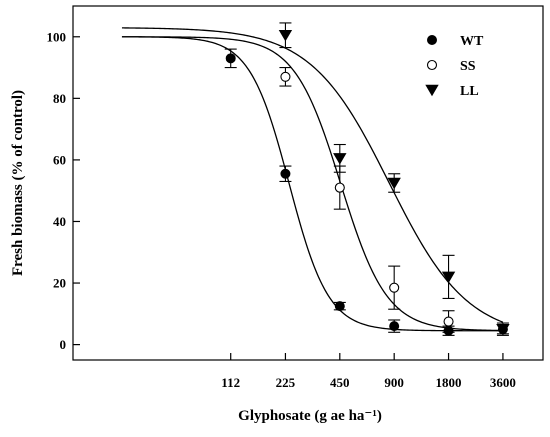  What do you see at coordinates (469, 91) in the screenshot?
I see `legend-label-ll: LL` at bounding box center [469, 91].